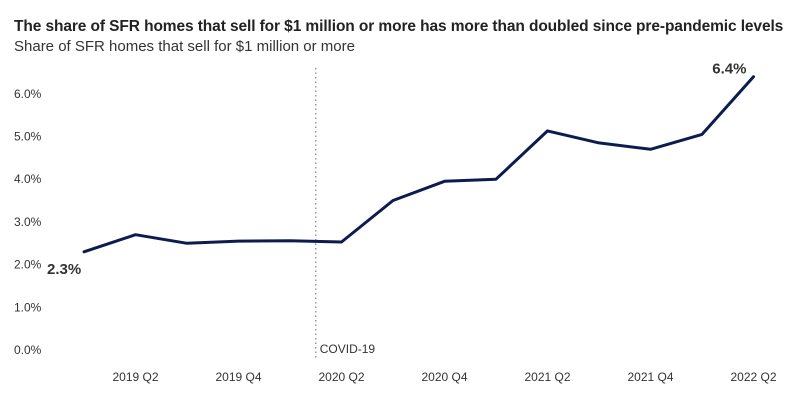  I want to click on x-tick-label: 2020 Q2, so click(341, 377).